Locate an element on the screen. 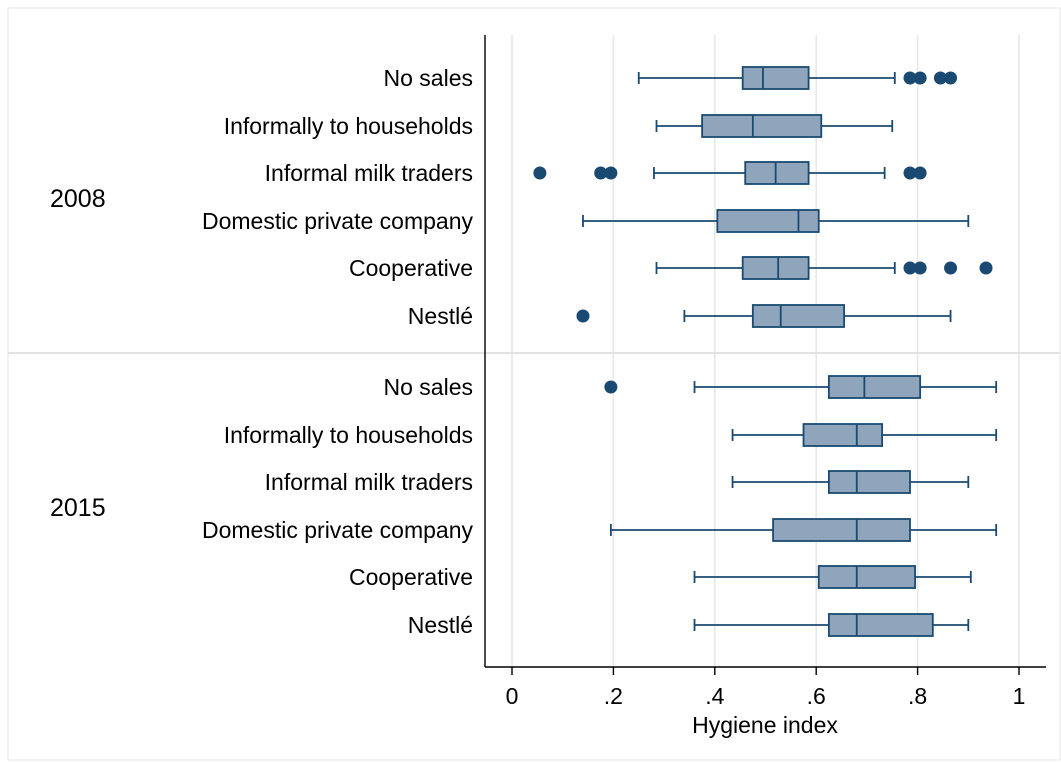  group-label: 2015 is located at coordinates (78, 508).